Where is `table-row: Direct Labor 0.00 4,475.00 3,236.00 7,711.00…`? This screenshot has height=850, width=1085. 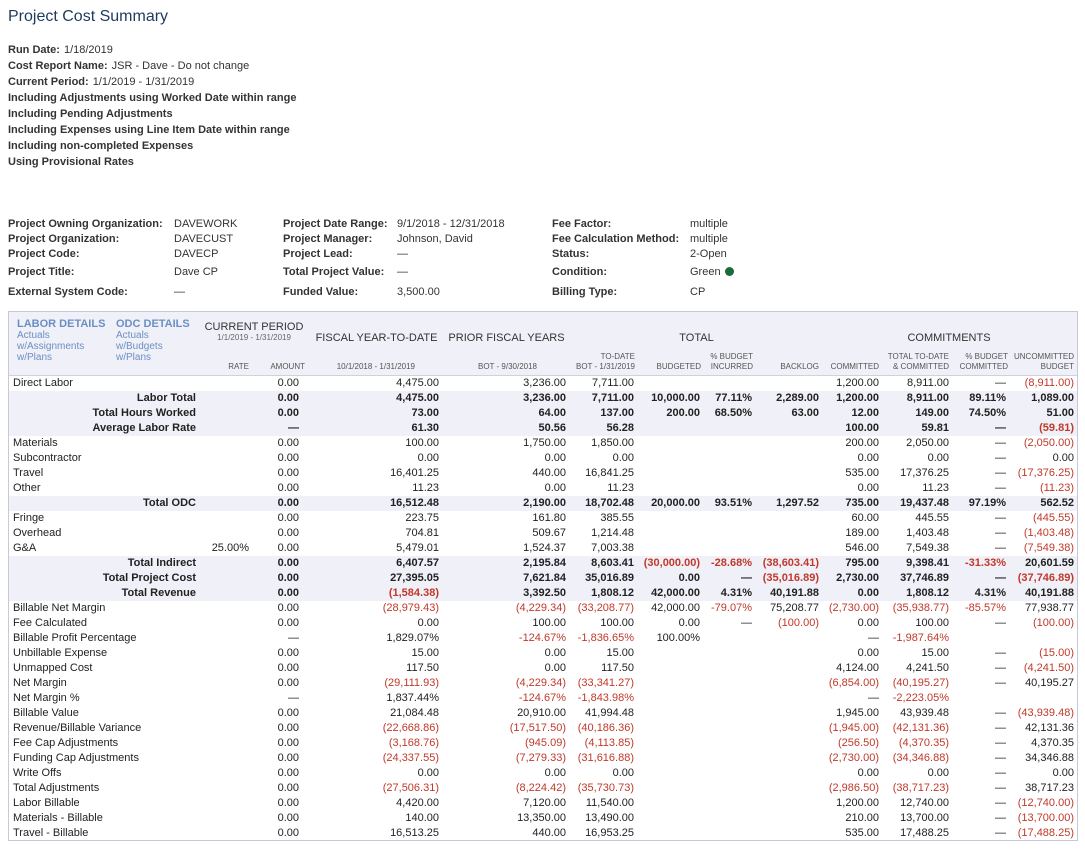
table-row: Direct Labor 0.00 4,475.00 3,236.00 7,711.00… is located at coordinates (543, 383).